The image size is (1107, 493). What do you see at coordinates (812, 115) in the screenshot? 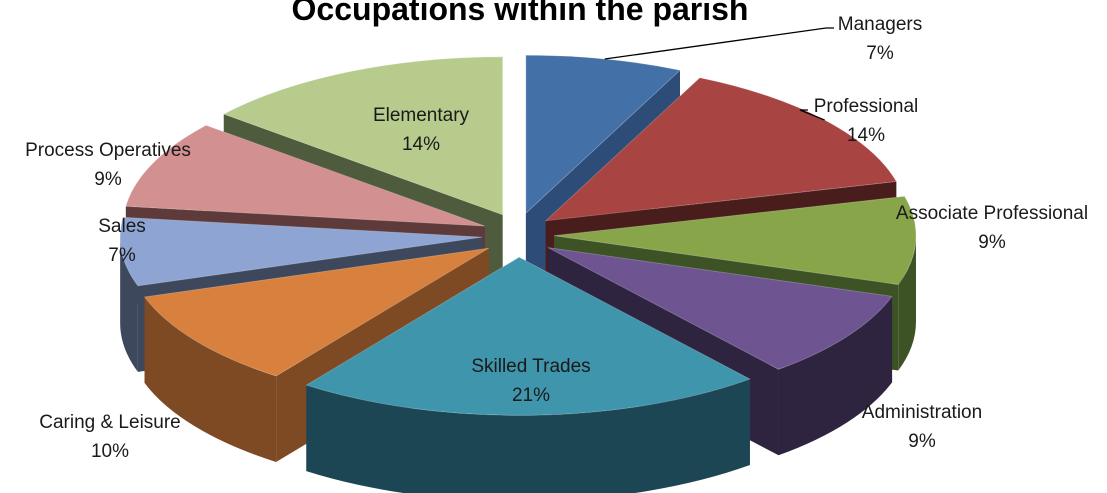
I see `leader-line-professional` at bounding box center [812, 115].